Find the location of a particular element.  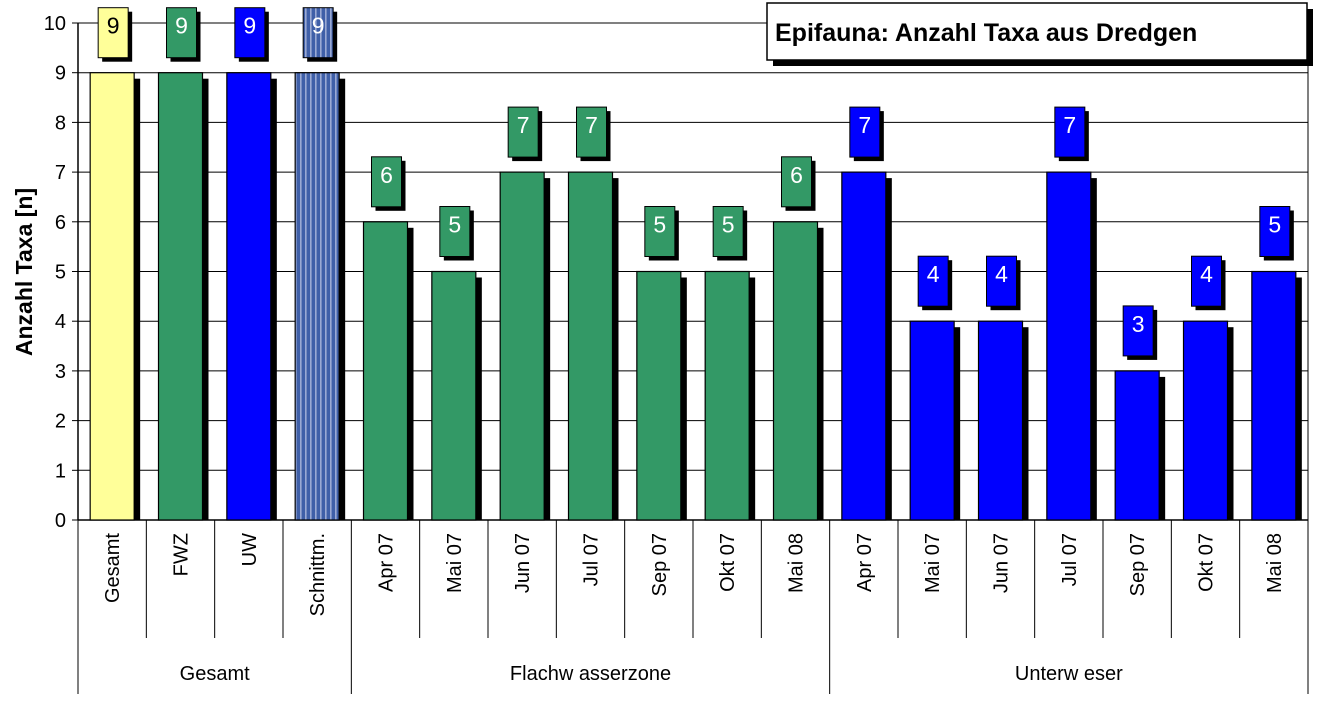

category-label: Gesamt is located at coordinates (113, 568).